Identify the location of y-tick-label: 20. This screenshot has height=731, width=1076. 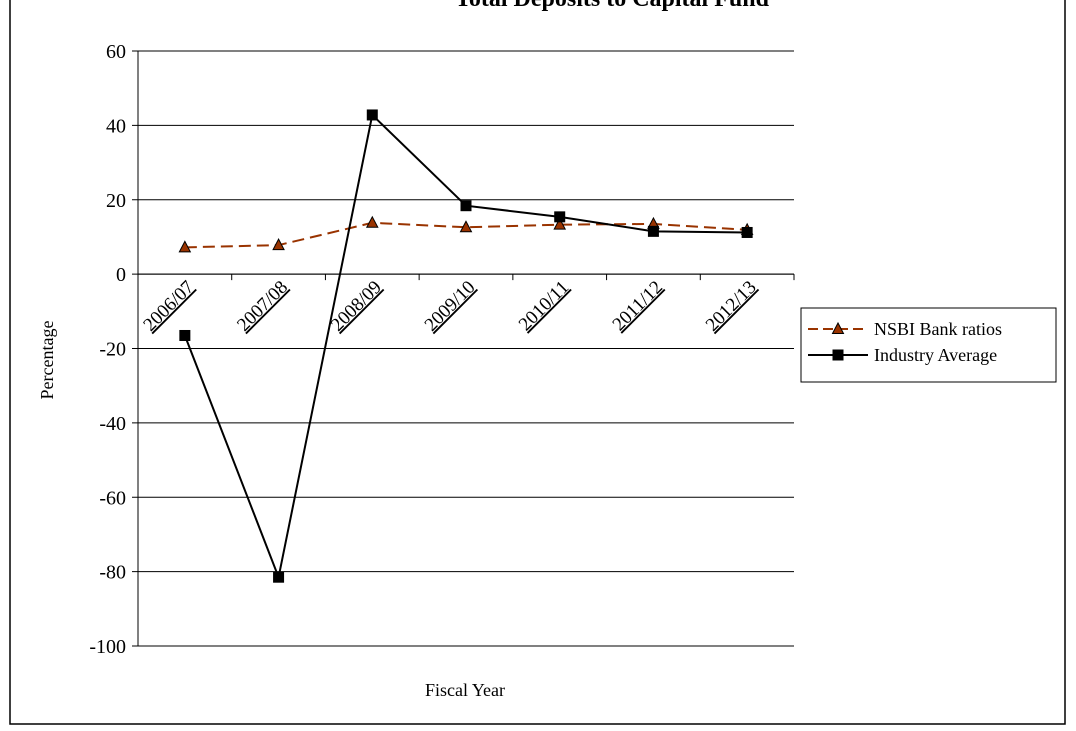
(116, 201).